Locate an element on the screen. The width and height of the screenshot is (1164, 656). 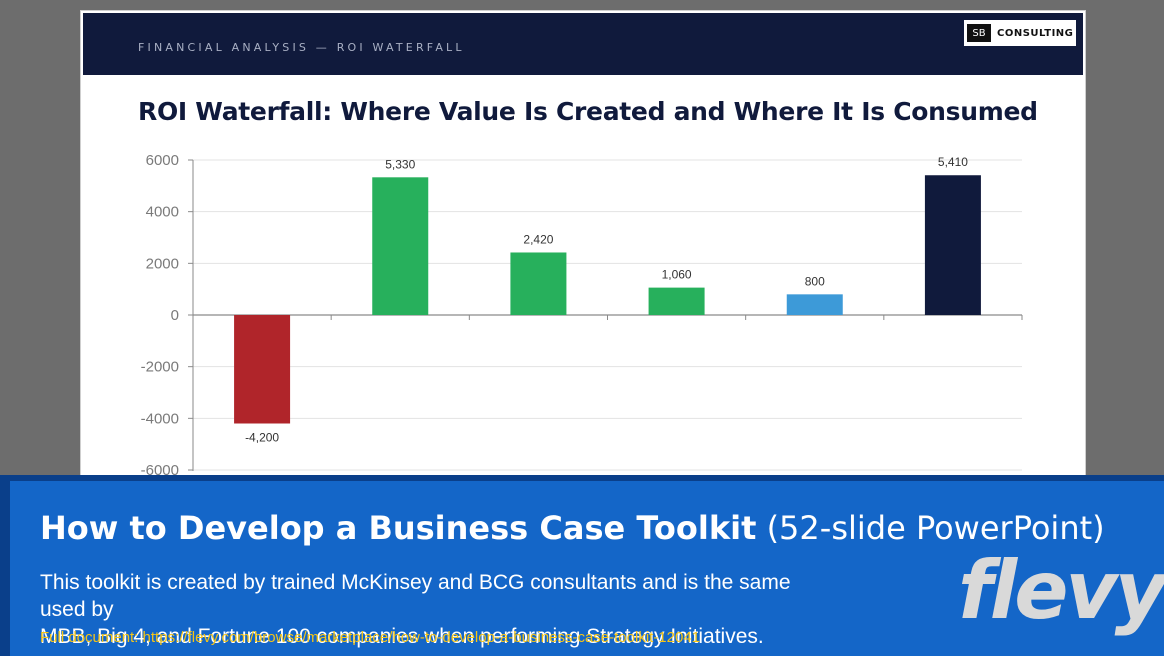
flevy-logo: flevy is located at coordinates (1061, 590).